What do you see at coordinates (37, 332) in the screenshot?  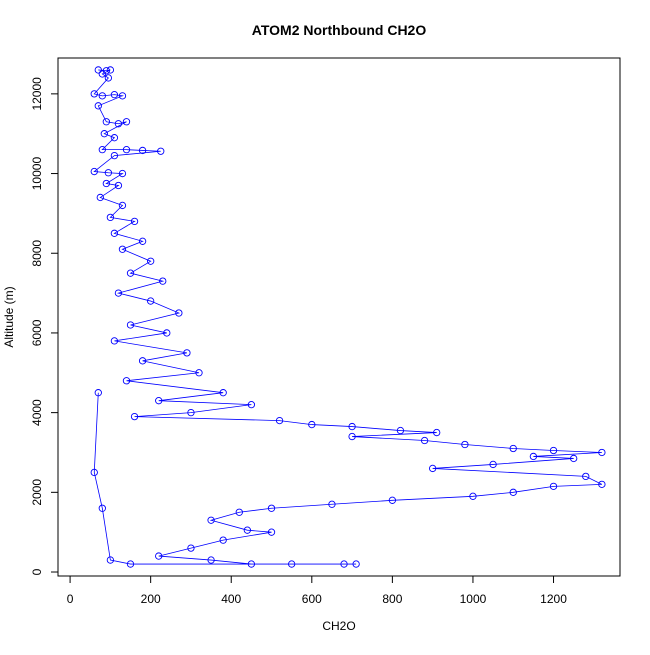 I see `y-tick-label: 6000` at bounding box center [37, 332].